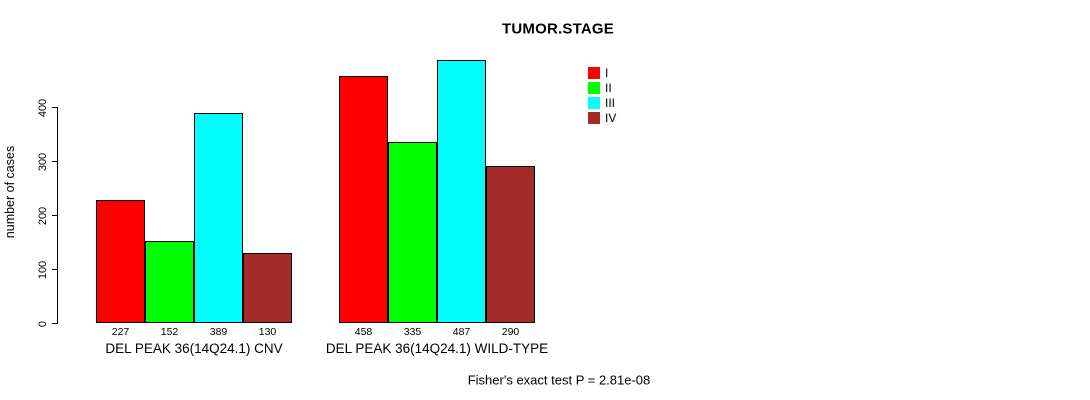  I want to click on legend-swatch-ii, so click(594, 88).